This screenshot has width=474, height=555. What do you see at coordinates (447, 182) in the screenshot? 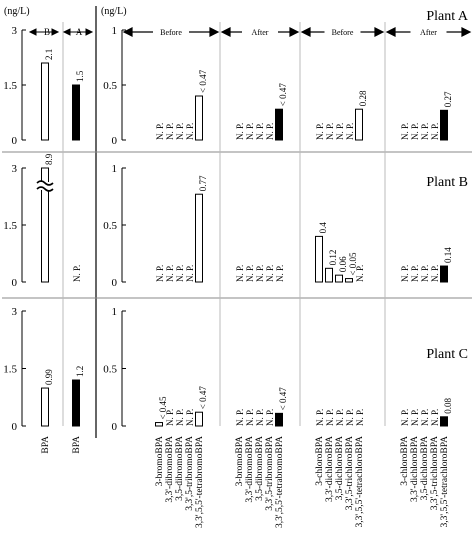
I see `plant-b-title: Plant B` at bounding box center [447, 182].